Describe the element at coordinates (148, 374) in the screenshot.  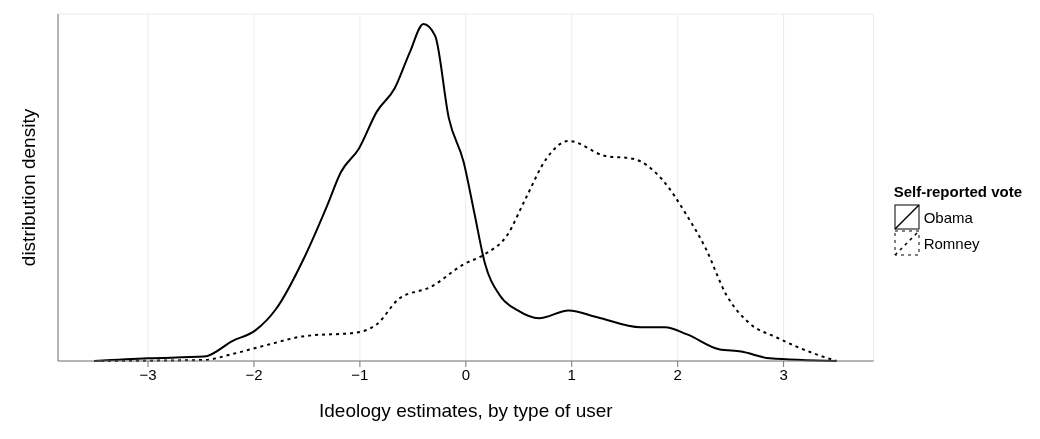
I see `x-tick-label: −3` at that location.